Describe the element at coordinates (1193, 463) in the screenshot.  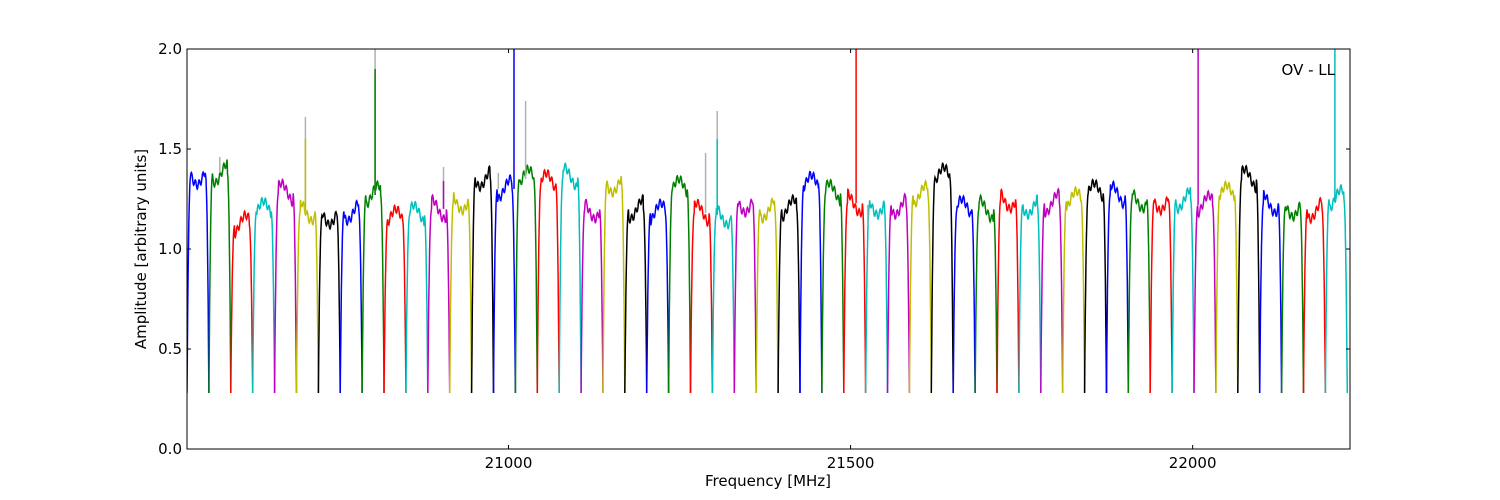
I see `x-tick-label: 22000` at that location.